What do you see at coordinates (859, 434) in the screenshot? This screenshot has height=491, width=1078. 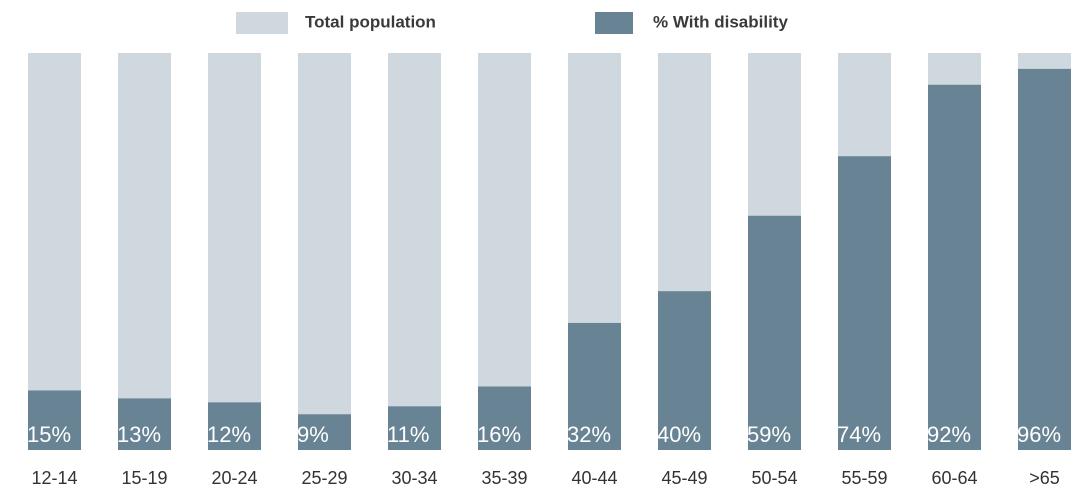 I see `value-label: 74%` at bounding box center [859, 434].